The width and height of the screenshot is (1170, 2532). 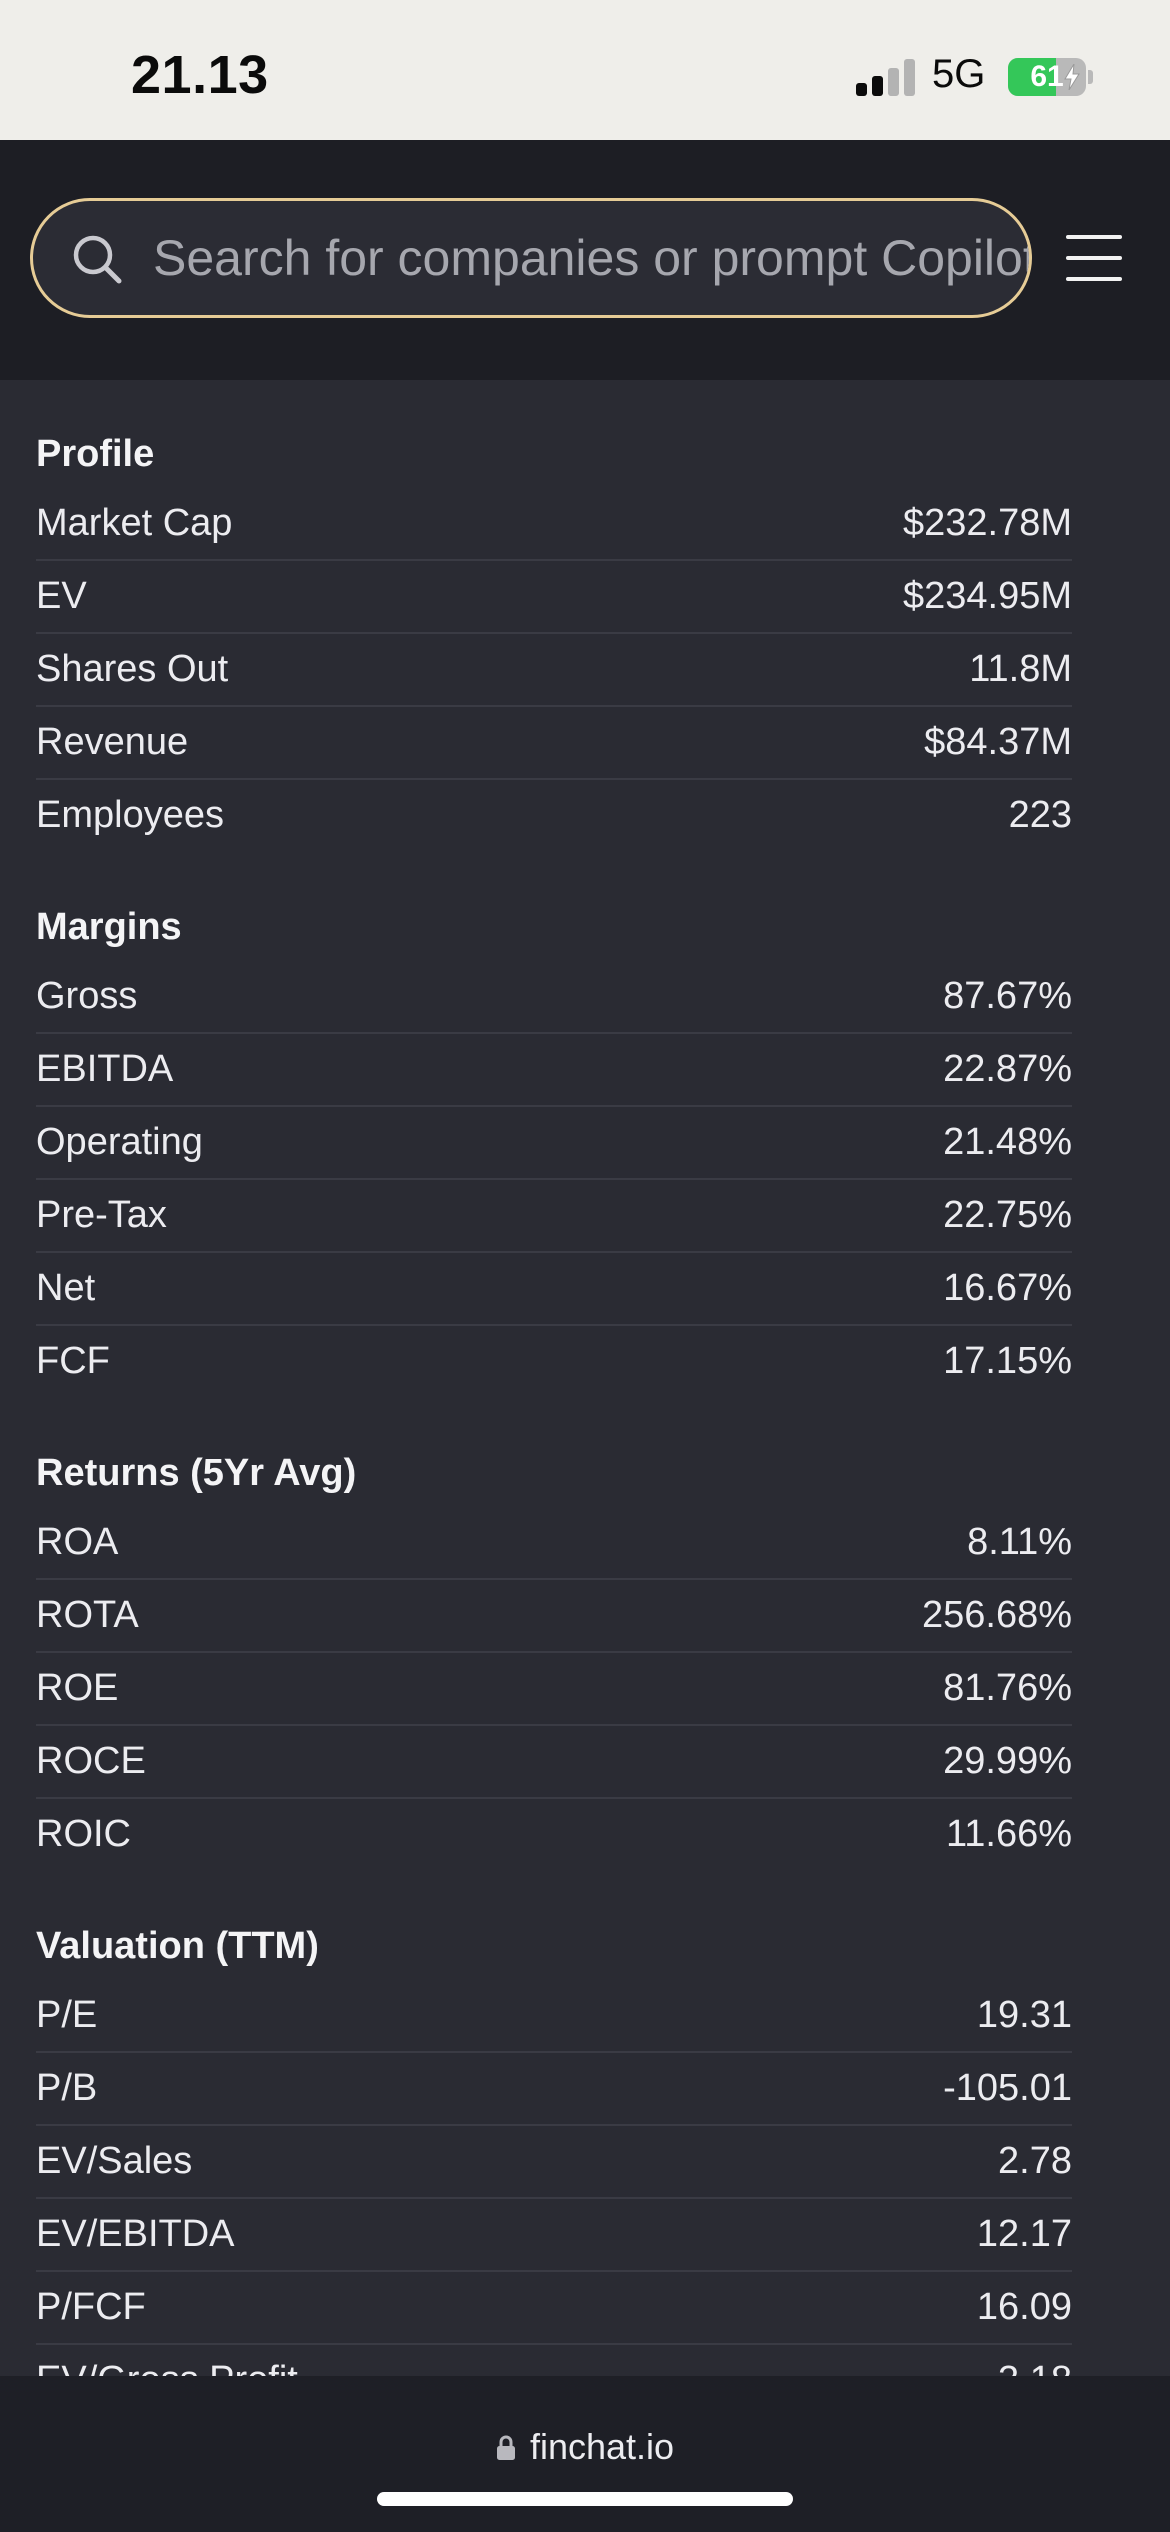 I want to click on metric-value: 3.18, so click(x=1035, y=2367).